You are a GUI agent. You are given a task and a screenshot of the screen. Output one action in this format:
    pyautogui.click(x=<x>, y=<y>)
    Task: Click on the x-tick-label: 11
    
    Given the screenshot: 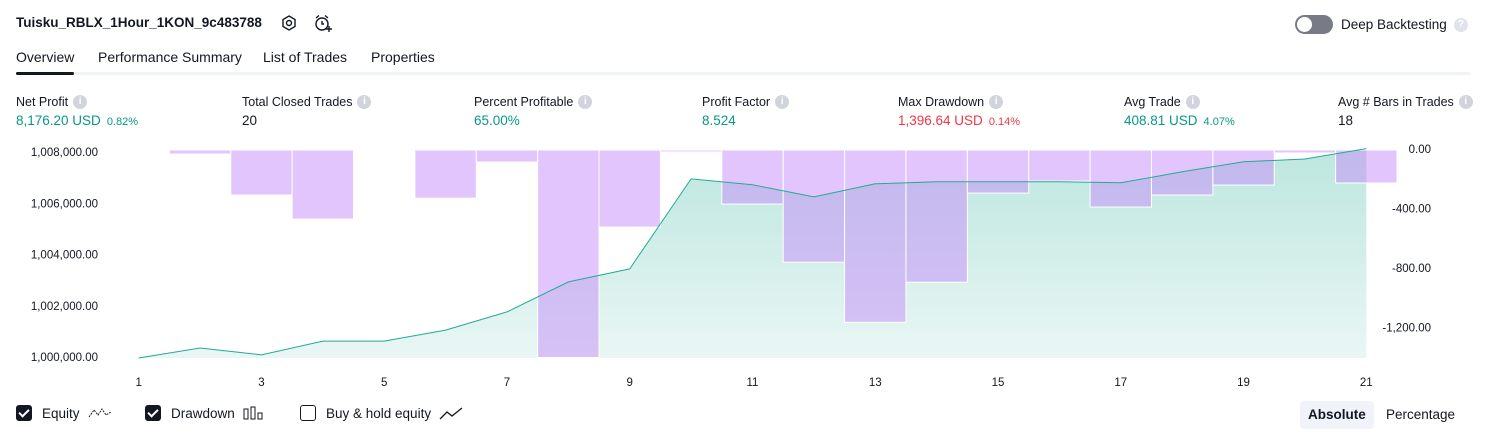 What is the action you would take?
    pyautogui.click(x=753, y=383)
    